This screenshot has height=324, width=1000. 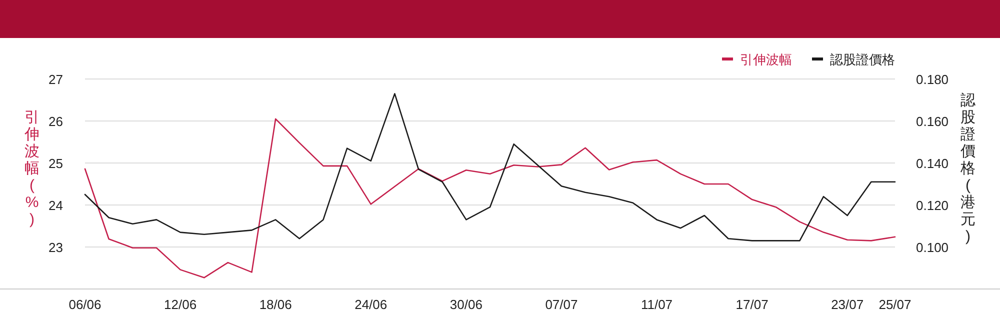 I want to click on x-tick-label: 06/06, so click(x=85, y=304).